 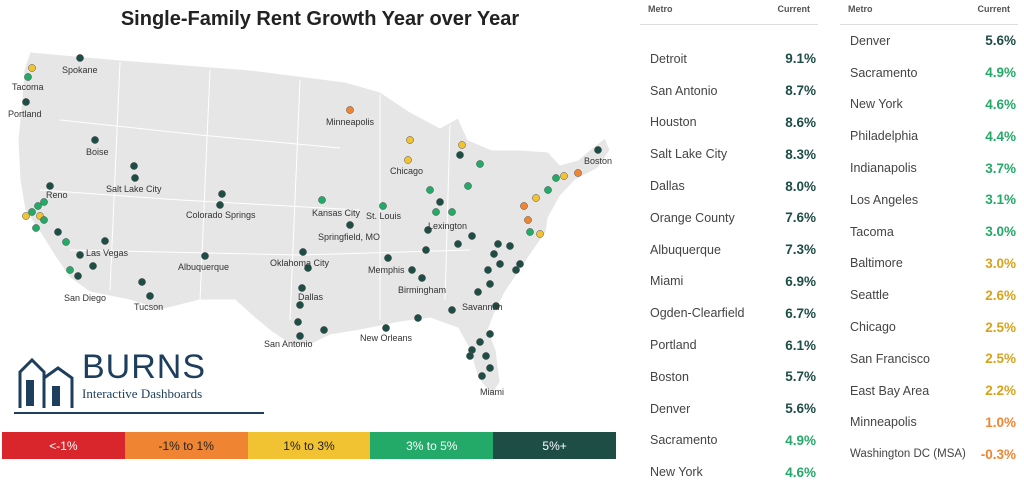 I want to click on table-row: Salt Lake City 8.3%, so click(x=729, y=154).